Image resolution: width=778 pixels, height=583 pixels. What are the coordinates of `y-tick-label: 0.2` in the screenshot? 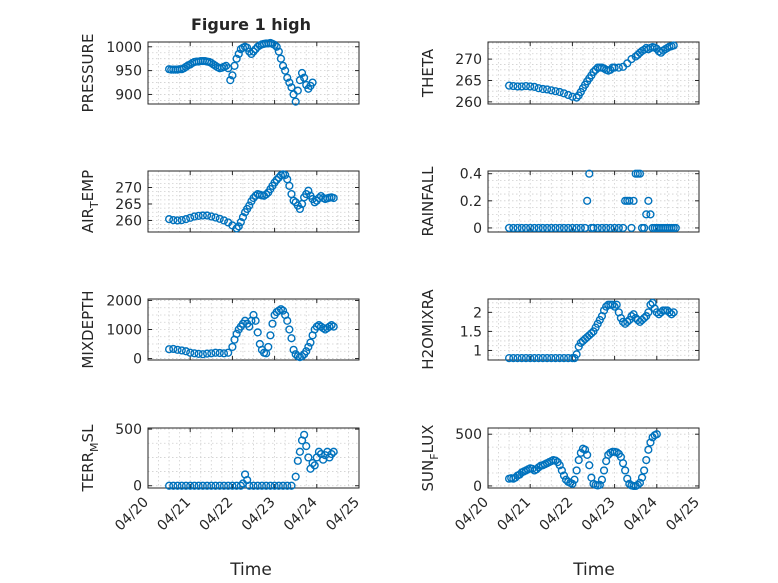 It's located at (471, 202).